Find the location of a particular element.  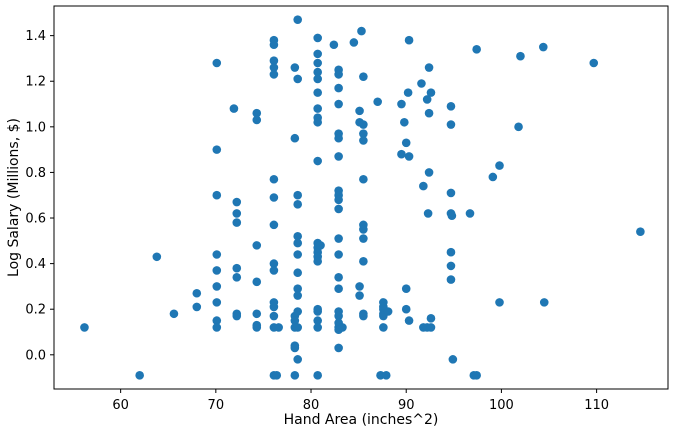

x-tick-label: 110 is located at coordinates (596, 405).